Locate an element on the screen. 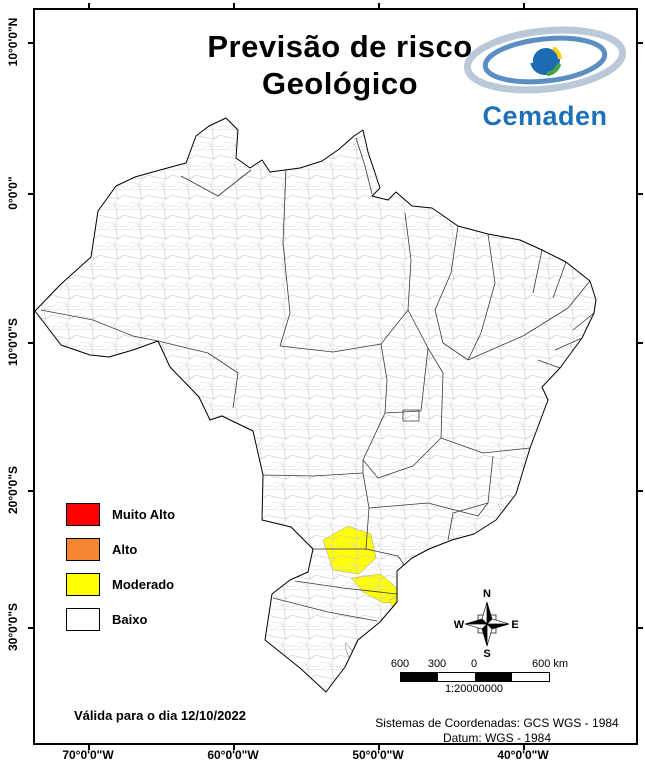  coord-line-1: Sistemas de Coordenadas: GCS WGS - 1984 is located at coordinates (497, 723).